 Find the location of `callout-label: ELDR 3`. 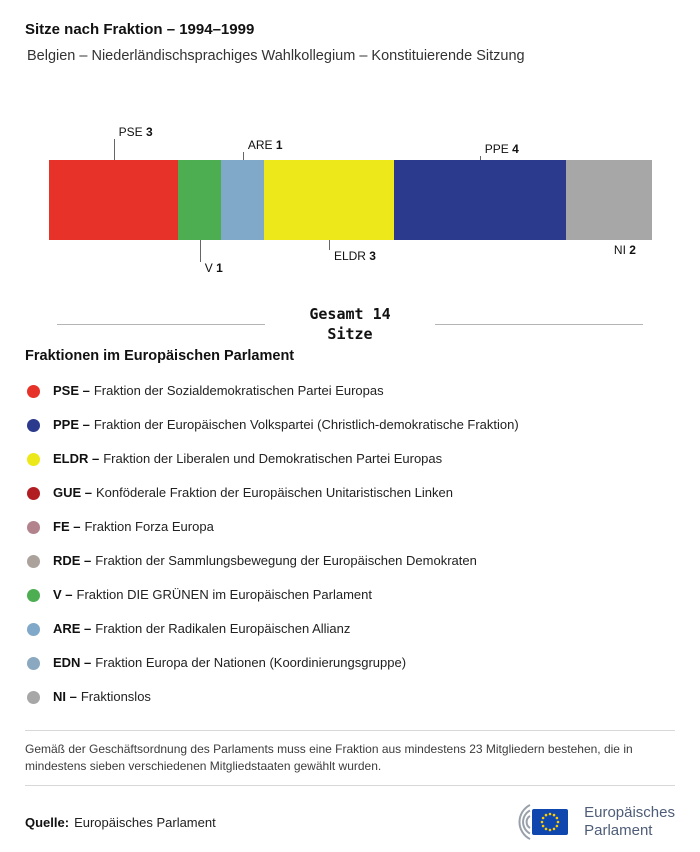

callout-label: ELDR 3 is located at coordinates (354, 256).